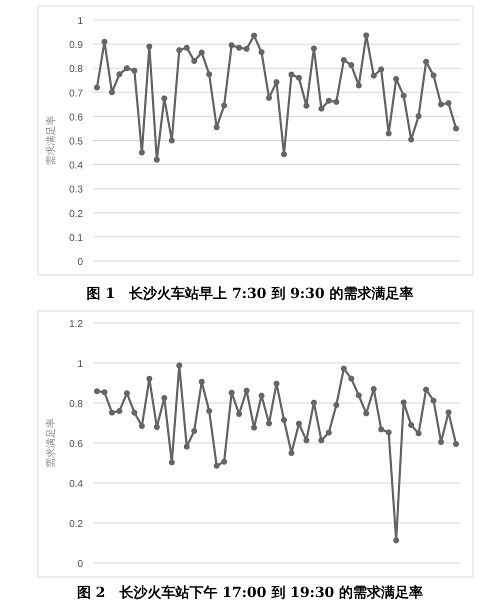 This screenshot has width=500, height=612. I want to click on text: 图 2 长沙火车站下午 17:00 到 19:30 的需求满足率, so click(250, 592).